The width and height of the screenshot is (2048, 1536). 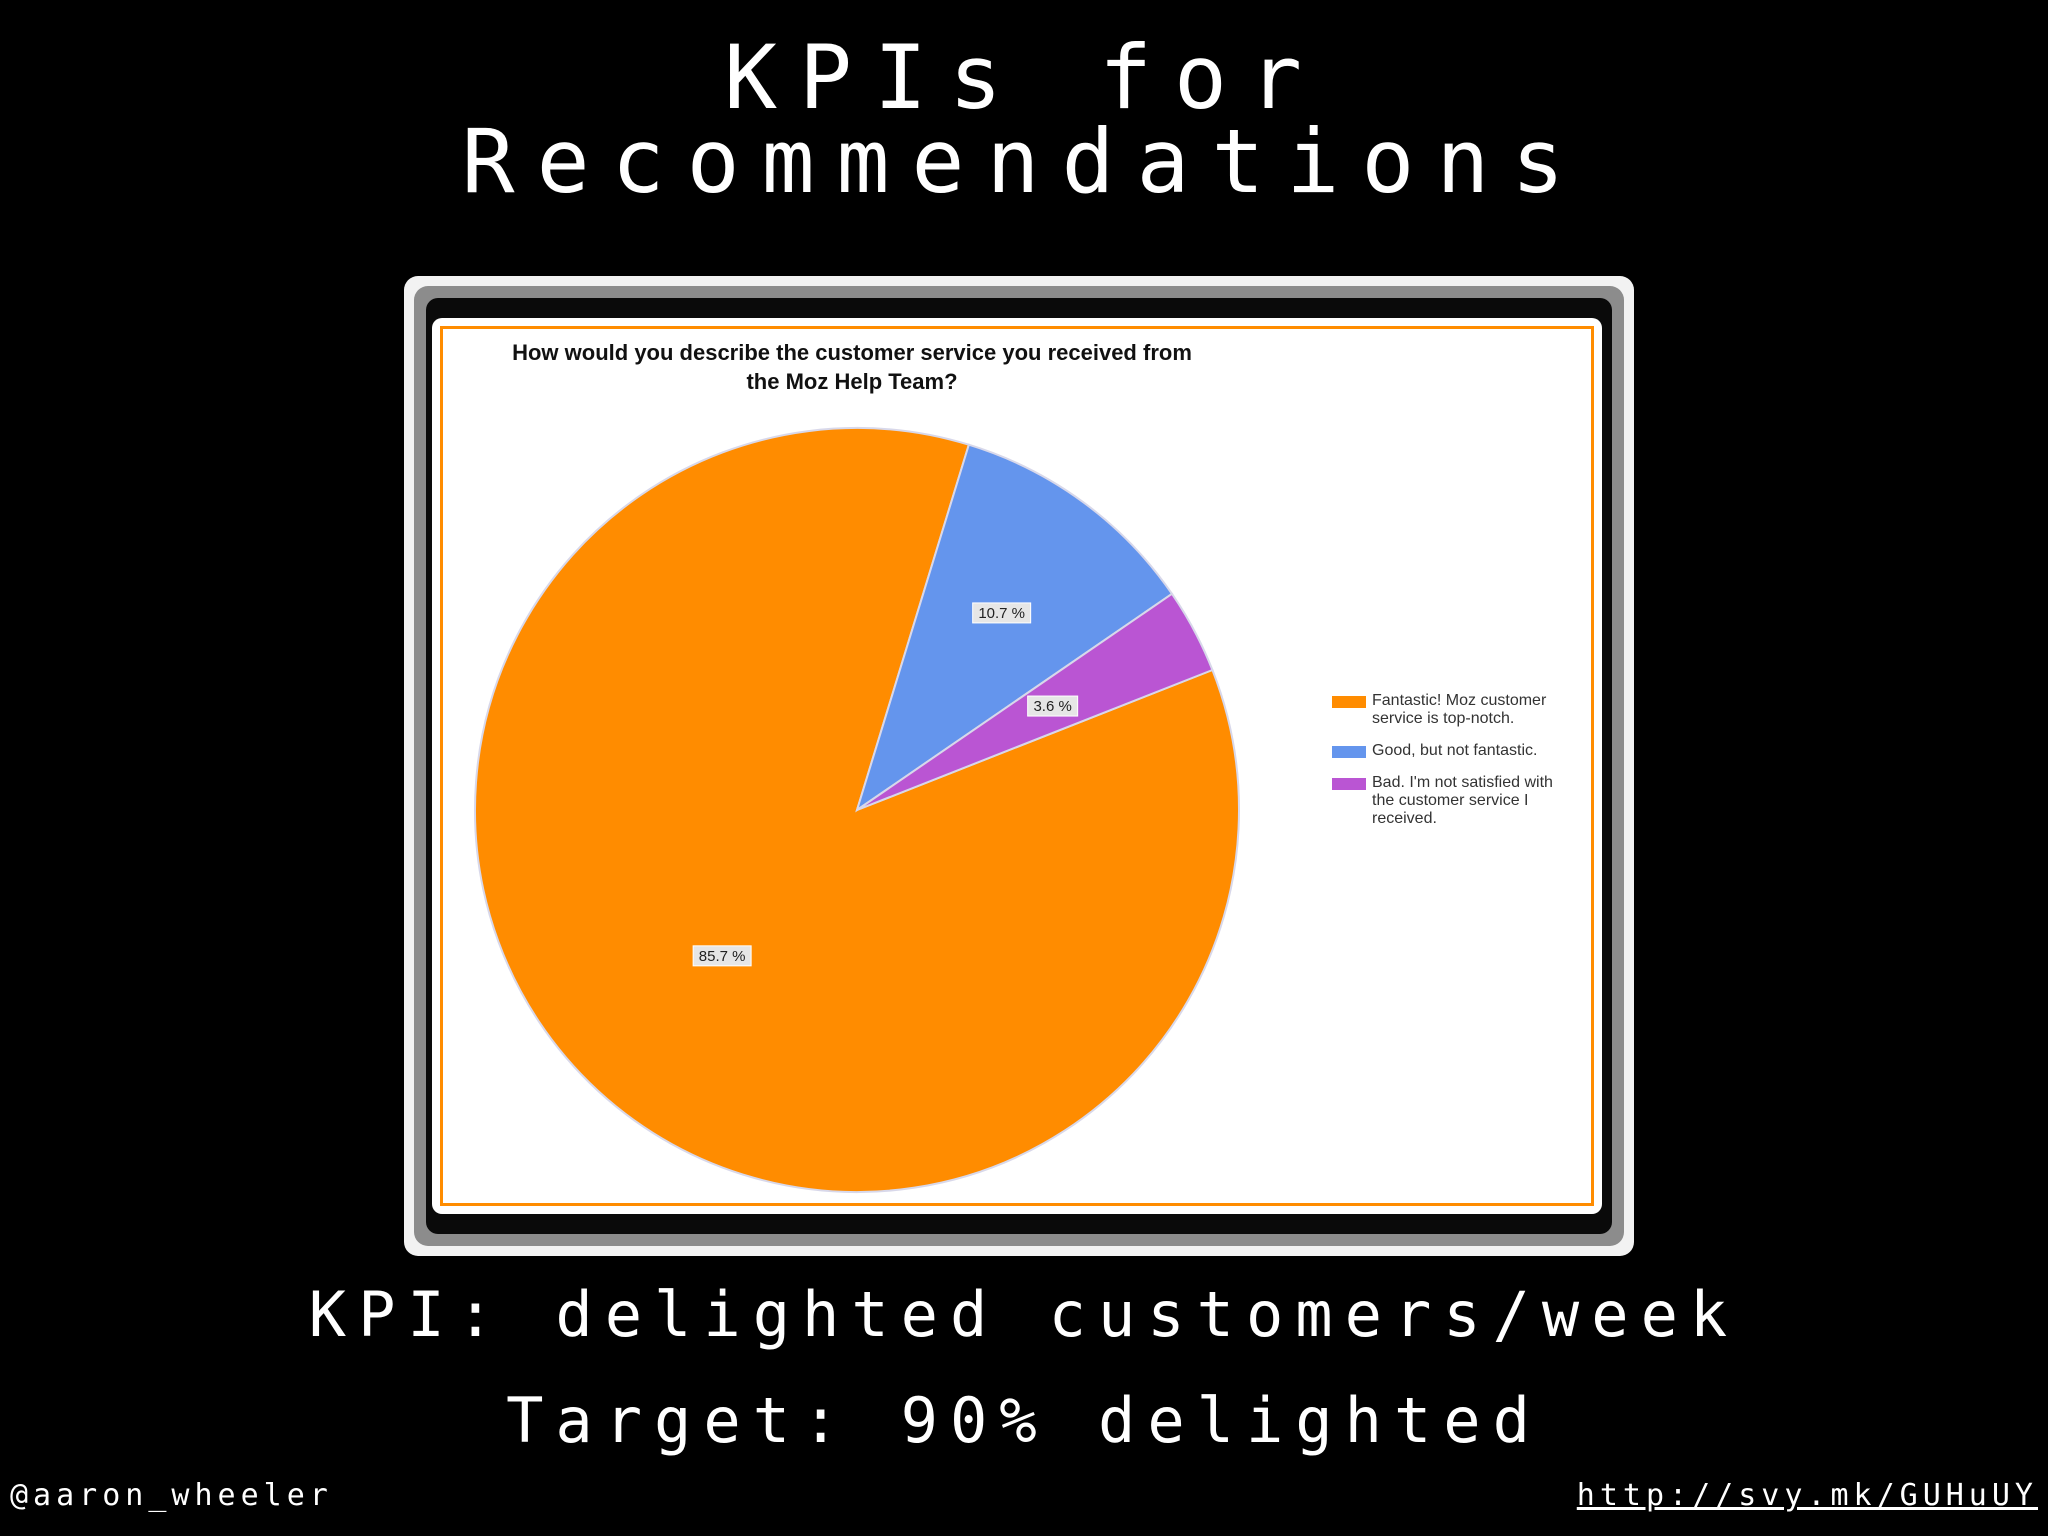 What do you see at coordinates (1024, 77) in the screenshot?
I see `slide-title-line-1: KPIs for` at bounding box center [1024, 77].